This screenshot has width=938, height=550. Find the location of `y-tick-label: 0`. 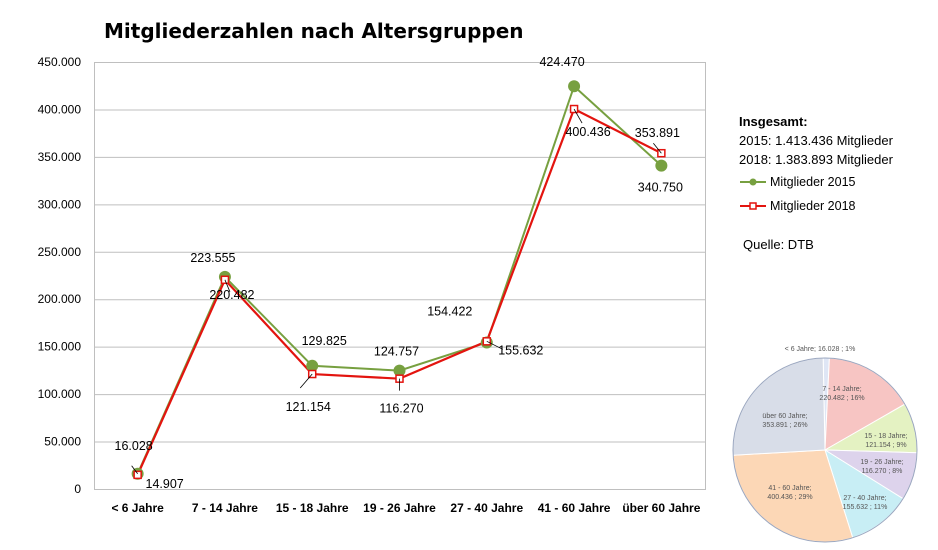

y-tick-label: 0 is located at coordinates (77, 489).